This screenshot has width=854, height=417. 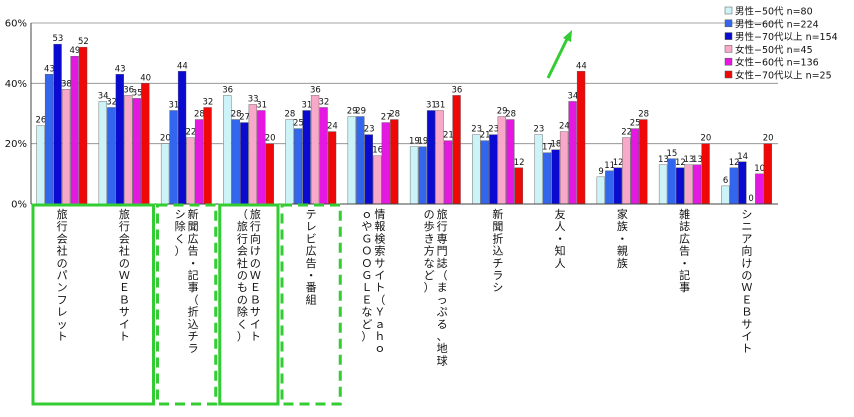 What do you see at coordinates (93, 304) in the screenshot?
I see `solid-highlight-box` at bounding box center [93, 304].